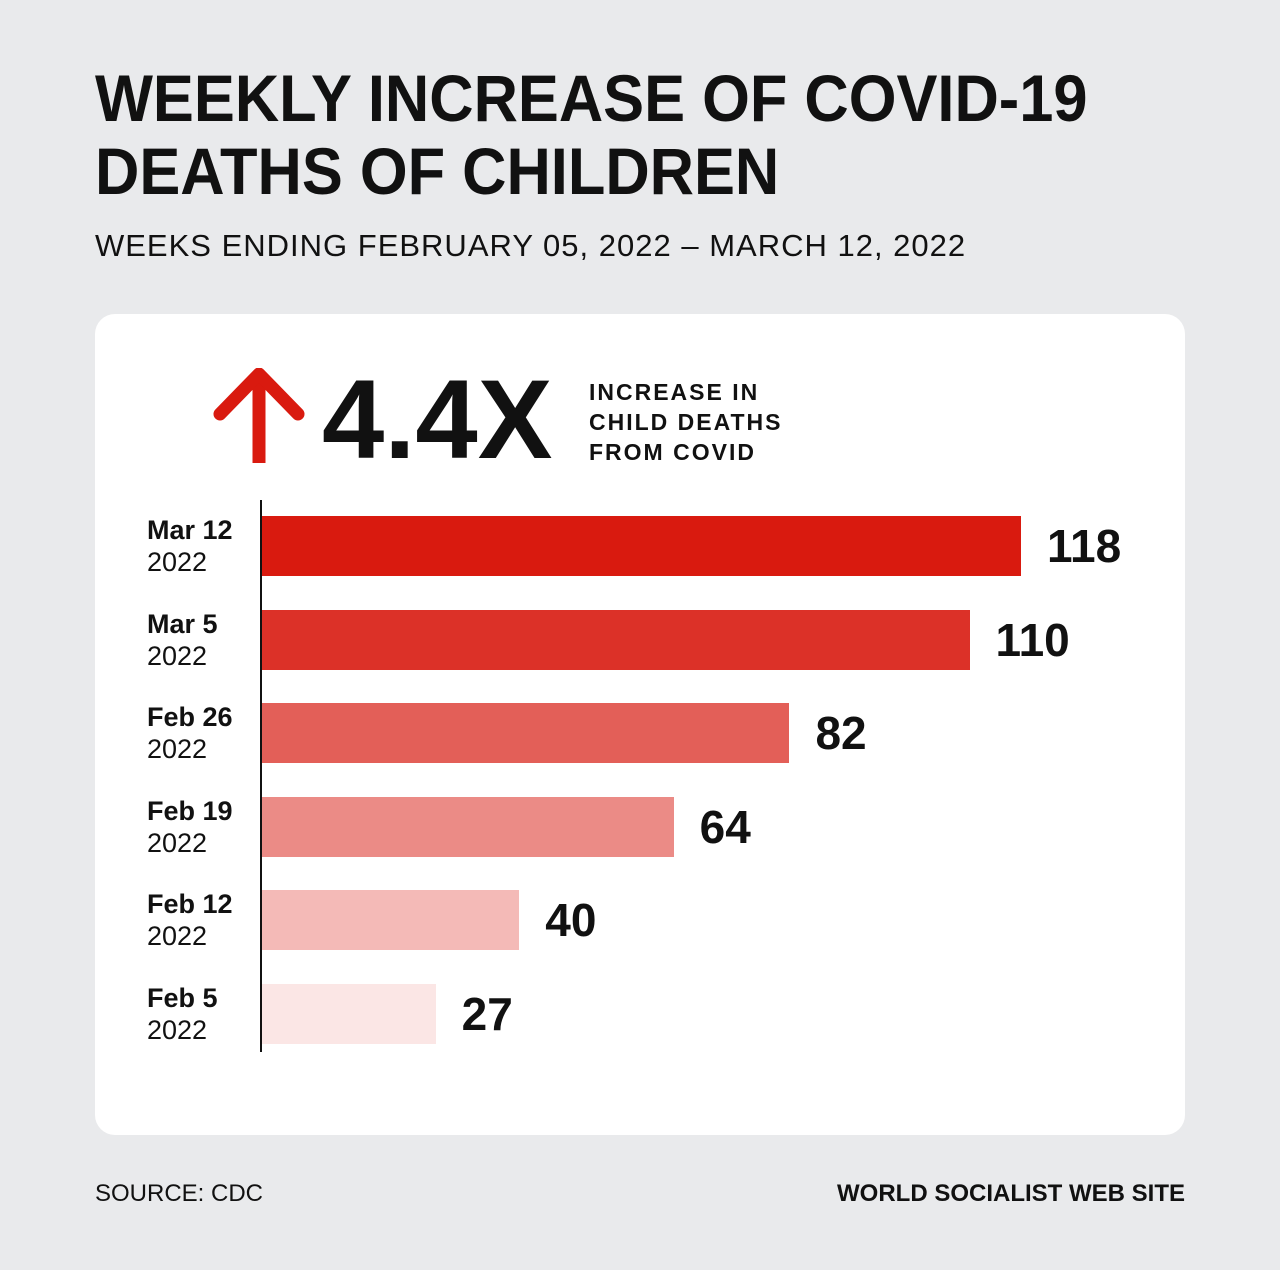 This screenshot has width=1280, height=1270. I want to click on bar-value-label: 64, so click(725, 826).